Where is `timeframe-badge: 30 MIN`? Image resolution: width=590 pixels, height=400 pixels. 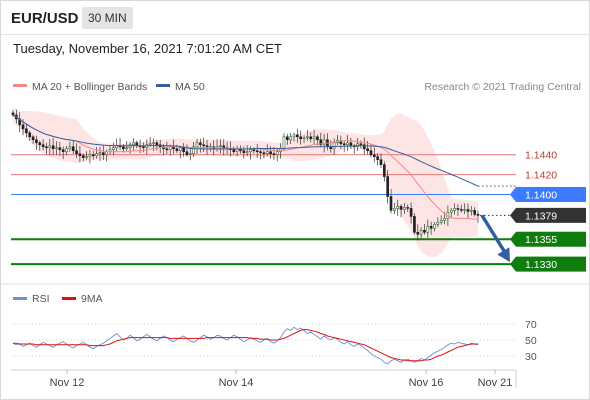
timeframe-badge: 30 MIN is located at coordinates (107, 18).